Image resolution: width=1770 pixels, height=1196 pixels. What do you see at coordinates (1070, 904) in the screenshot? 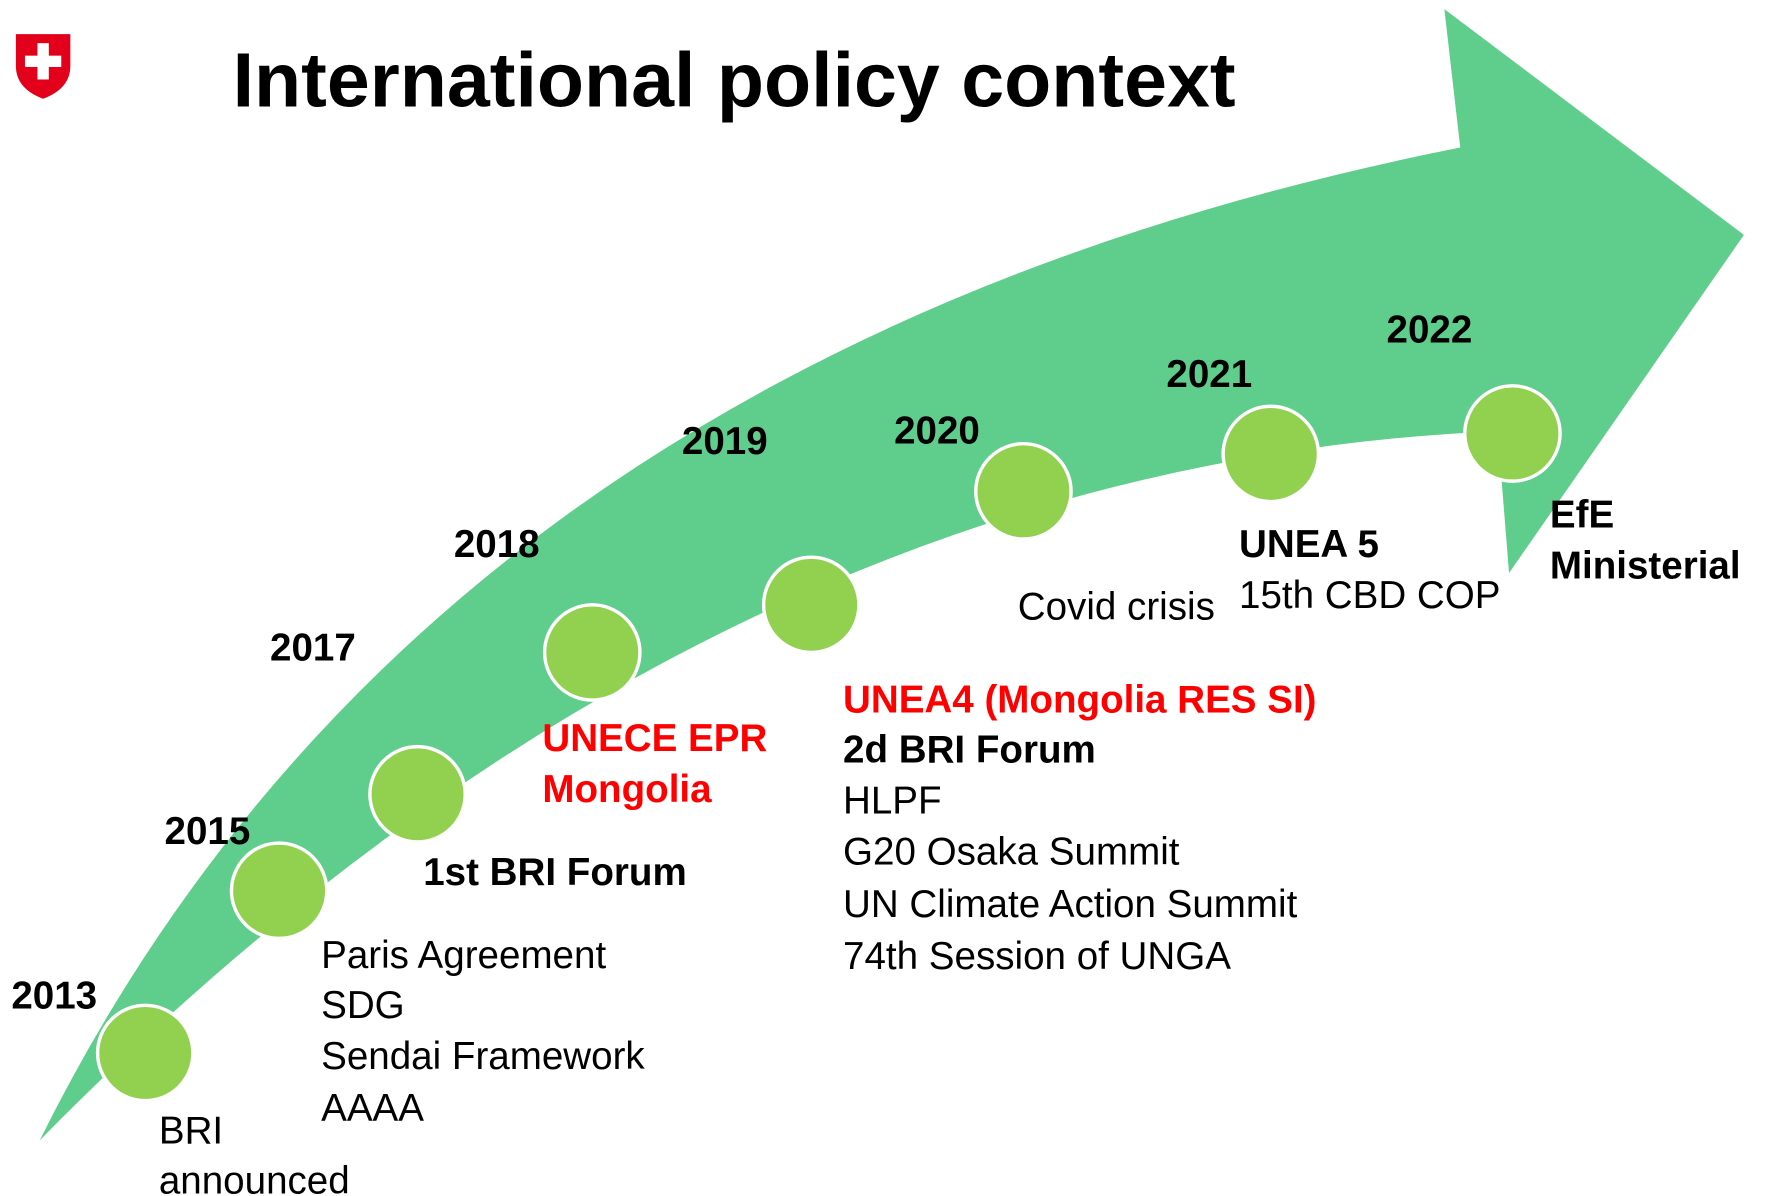
I see `event: UN Climate Action Summit` at bounding box center [1070, 904].